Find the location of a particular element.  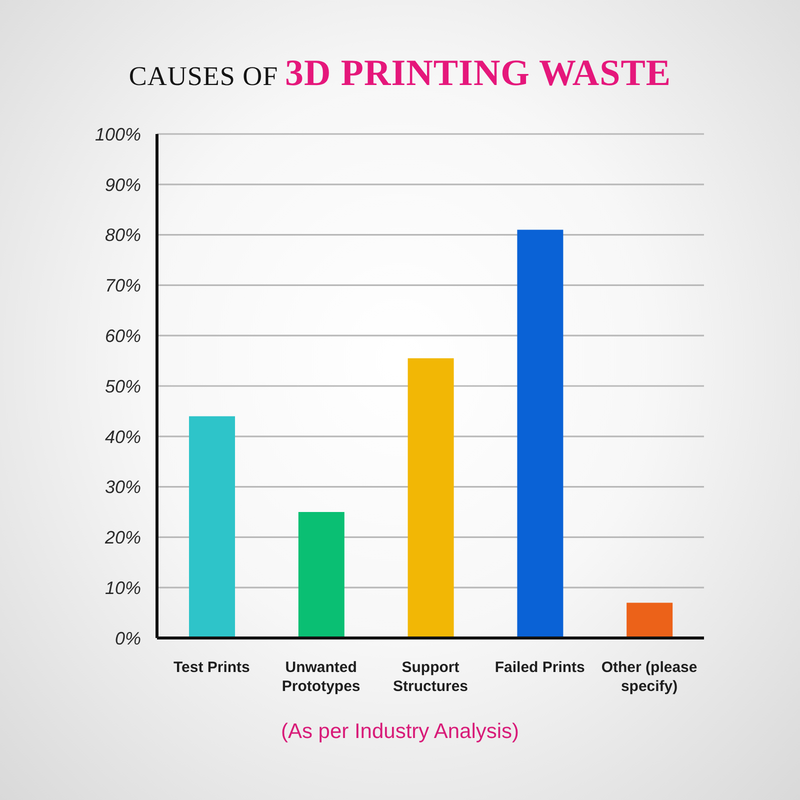

y-tick-label: 70% is located at coordinates (122, 286).